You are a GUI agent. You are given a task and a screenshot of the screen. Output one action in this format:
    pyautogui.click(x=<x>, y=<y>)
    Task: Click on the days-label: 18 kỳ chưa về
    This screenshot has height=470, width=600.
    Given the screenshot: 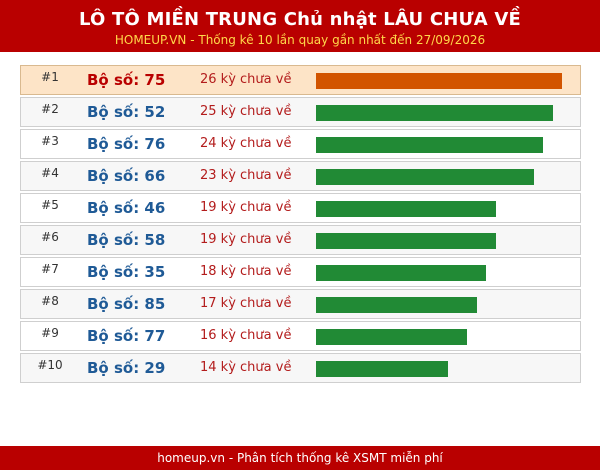 What is the action you would take?
    pyautogui.click(x=246, y=271)
    